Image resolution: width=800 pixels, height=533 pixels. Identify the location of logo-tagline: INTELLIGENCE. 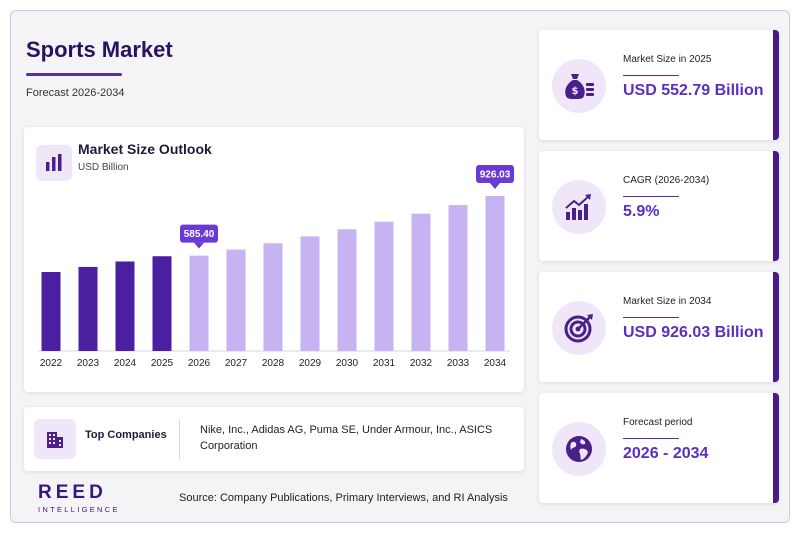
(79, 509).